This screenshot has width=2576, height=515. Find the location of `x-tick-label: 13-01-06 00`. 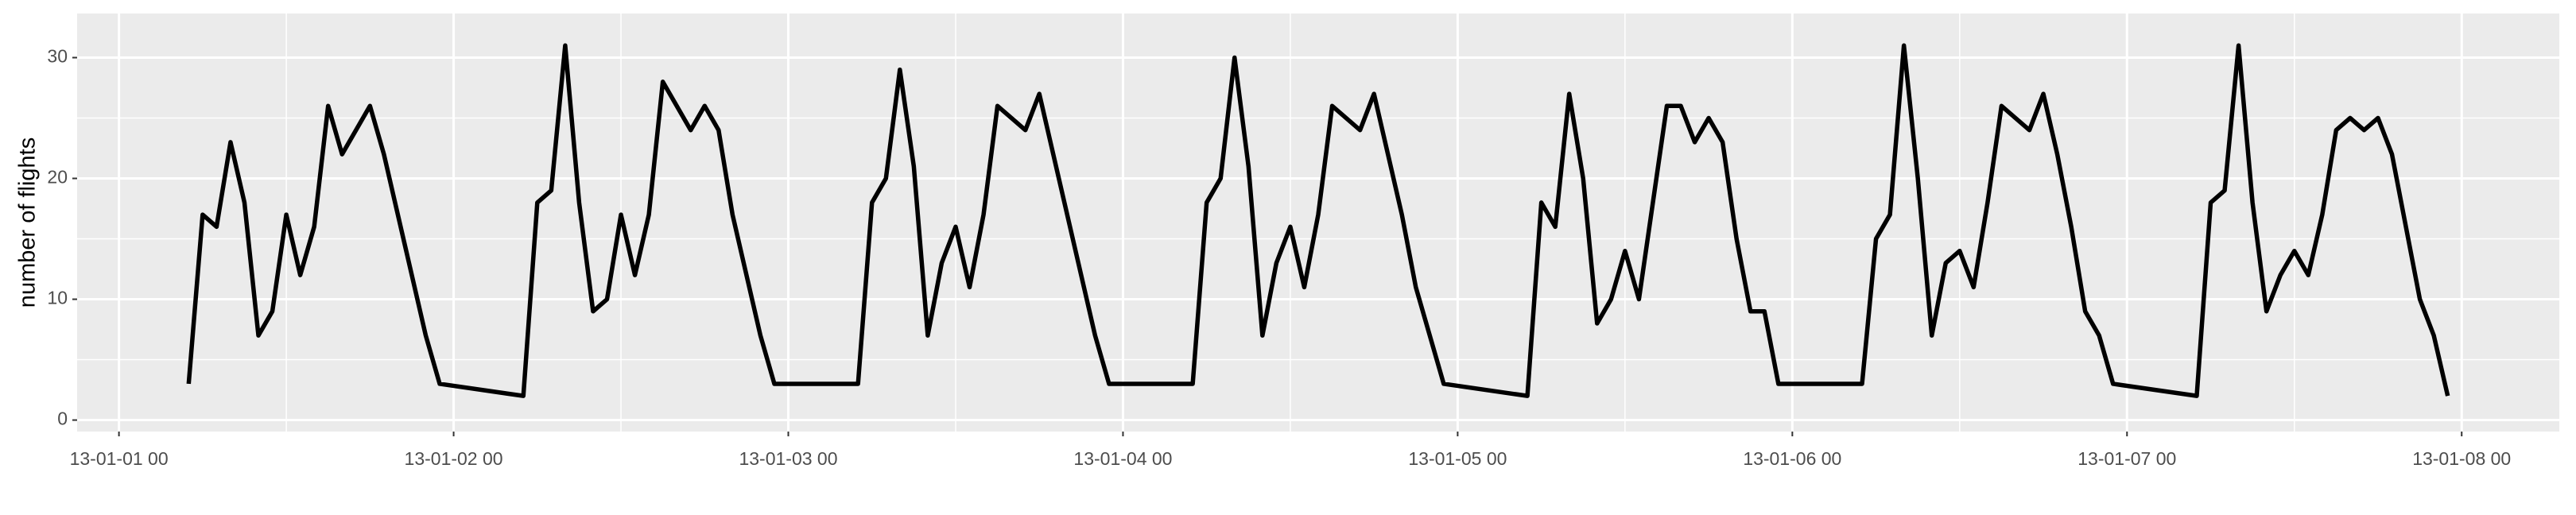

x-tick-label: 13-01-06 00 is located at coordinates (1792, 458).